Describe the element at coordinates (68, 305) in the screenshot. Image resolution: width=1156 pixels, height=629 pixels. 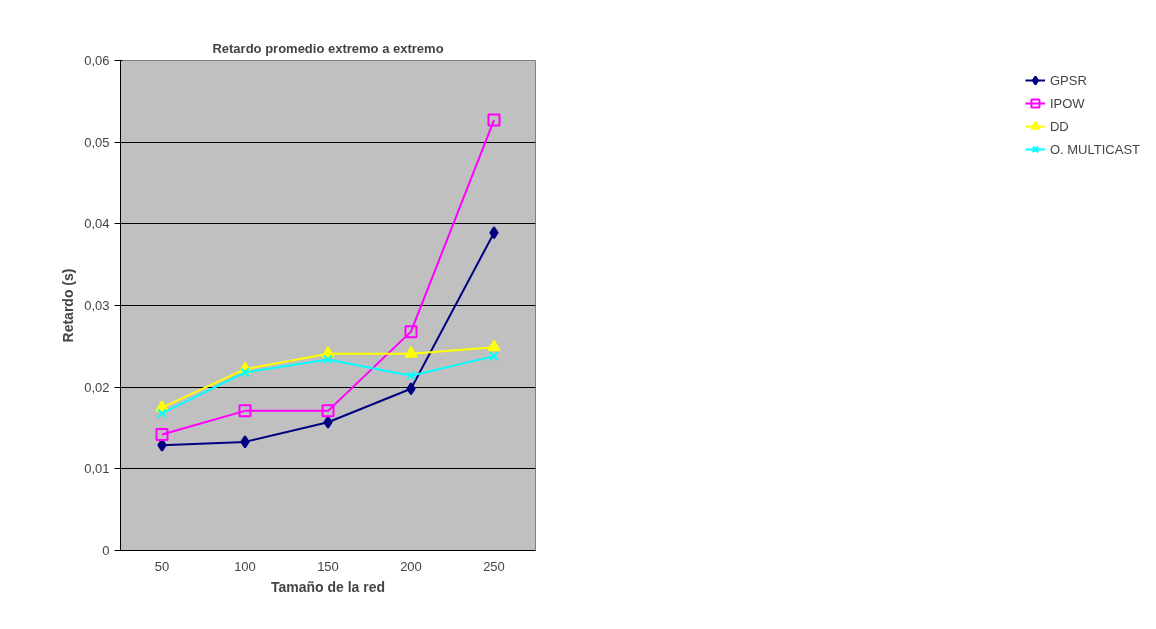
I see `y-axis-title: Retardo (s)` at that location.